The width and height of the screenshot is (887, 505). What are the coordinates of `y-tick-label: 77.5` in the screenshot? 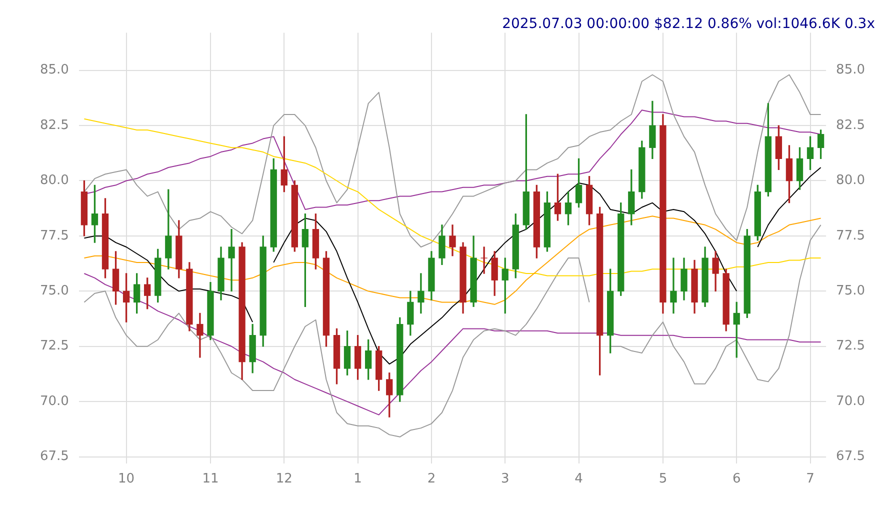 It's located at (54, 236).